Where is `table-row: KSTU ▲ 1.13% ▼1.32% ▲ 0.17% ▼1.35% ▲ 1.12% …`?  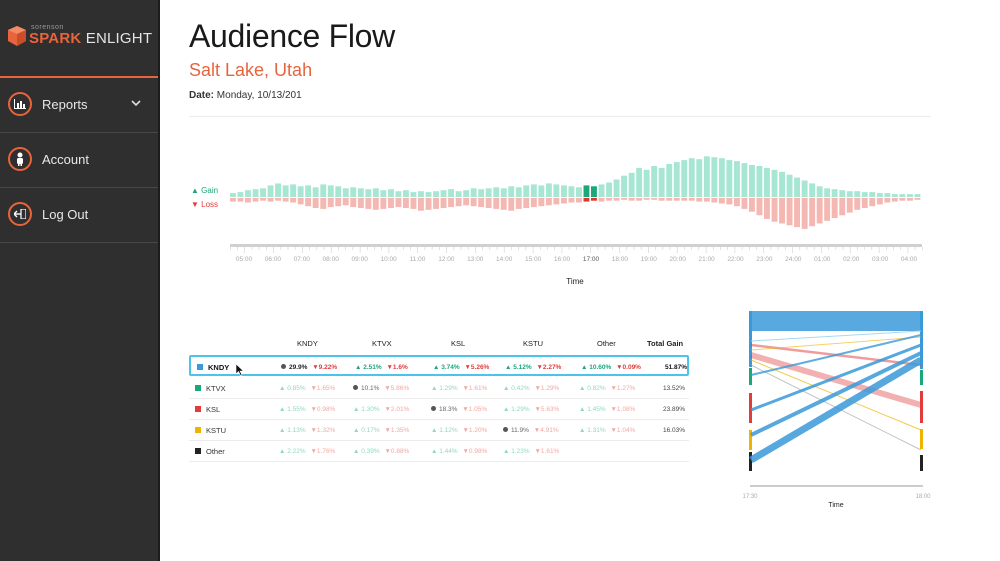
table-row: KSTU ▲ 1.13% ▼1.32% ▲ 0.17% ▼1.35% ▲ 1.12% … is located at coordinates (439, 430).